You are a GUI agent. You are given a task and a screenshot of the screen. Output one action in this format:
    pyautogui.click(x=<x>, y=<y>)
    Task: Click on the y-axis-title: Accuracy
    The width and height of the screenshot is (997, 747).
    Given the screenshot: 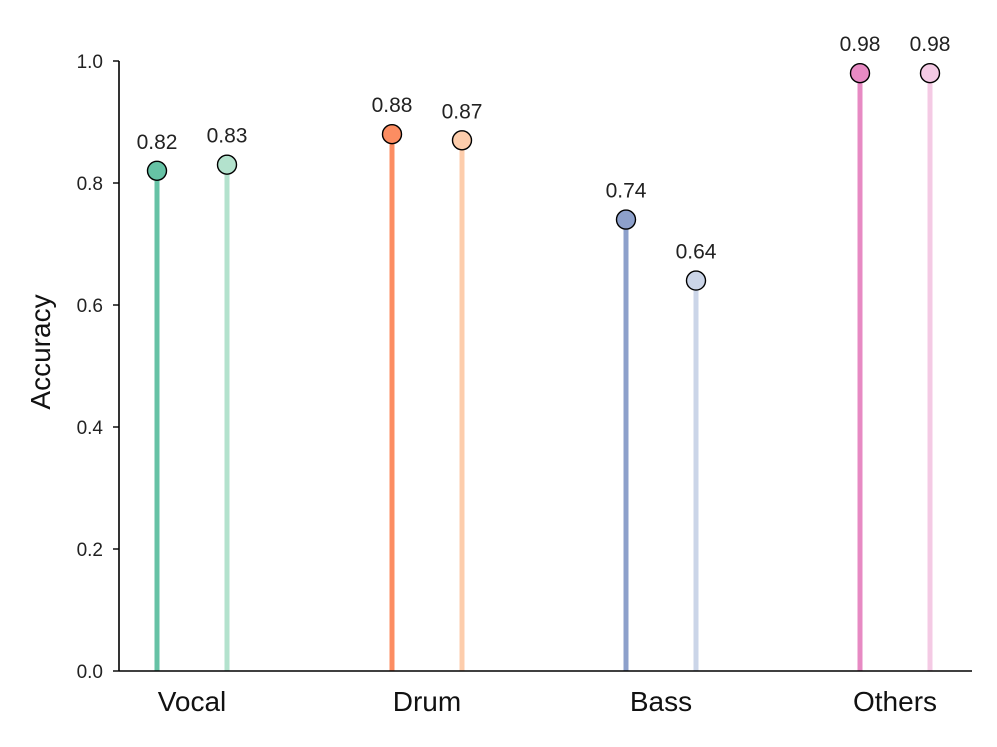 What is the action you would take?
    pyautogui.click(x=40, y=351)
    